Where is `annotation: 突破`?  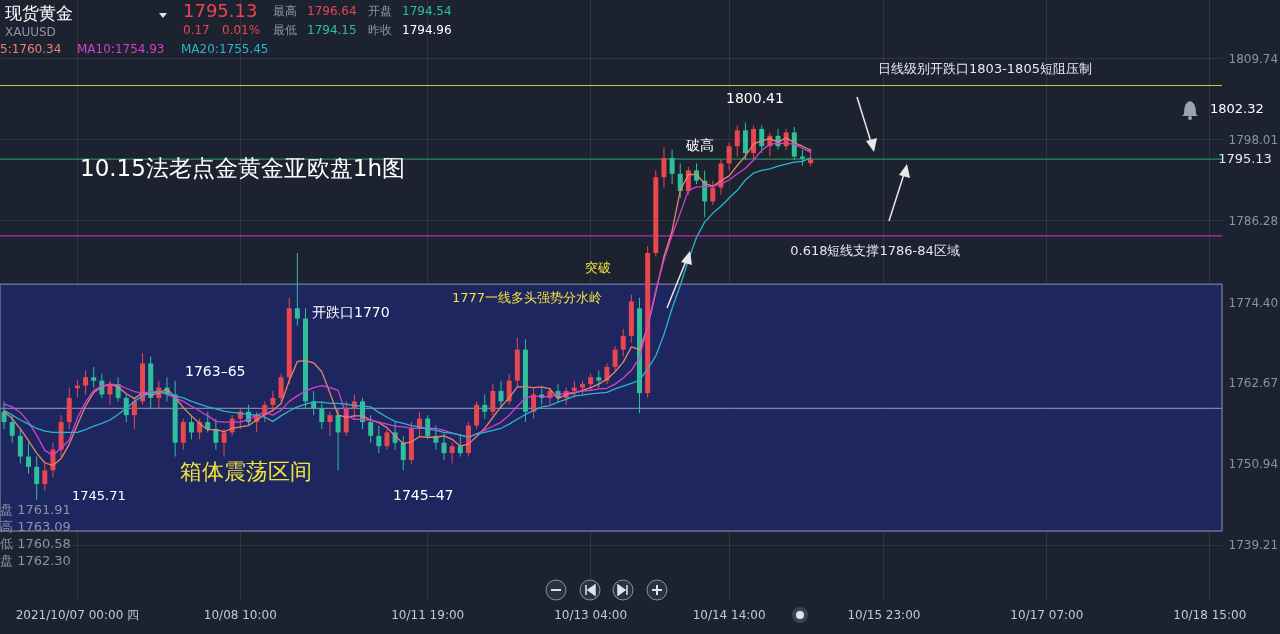
annotation: 突破 is located at coordinates (598, 267).